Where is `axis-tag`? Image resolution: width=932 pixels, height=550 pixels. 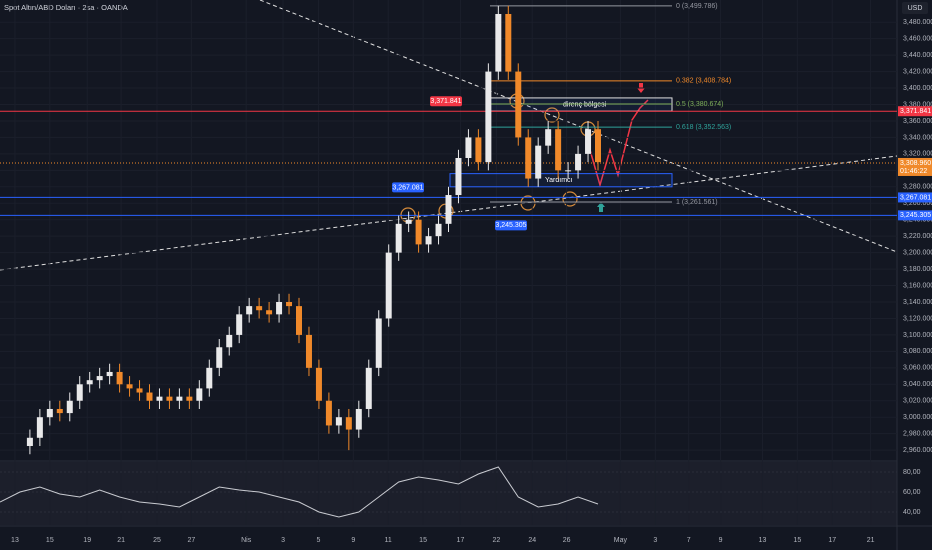
axis-tag is located at coordinates (915, 111).